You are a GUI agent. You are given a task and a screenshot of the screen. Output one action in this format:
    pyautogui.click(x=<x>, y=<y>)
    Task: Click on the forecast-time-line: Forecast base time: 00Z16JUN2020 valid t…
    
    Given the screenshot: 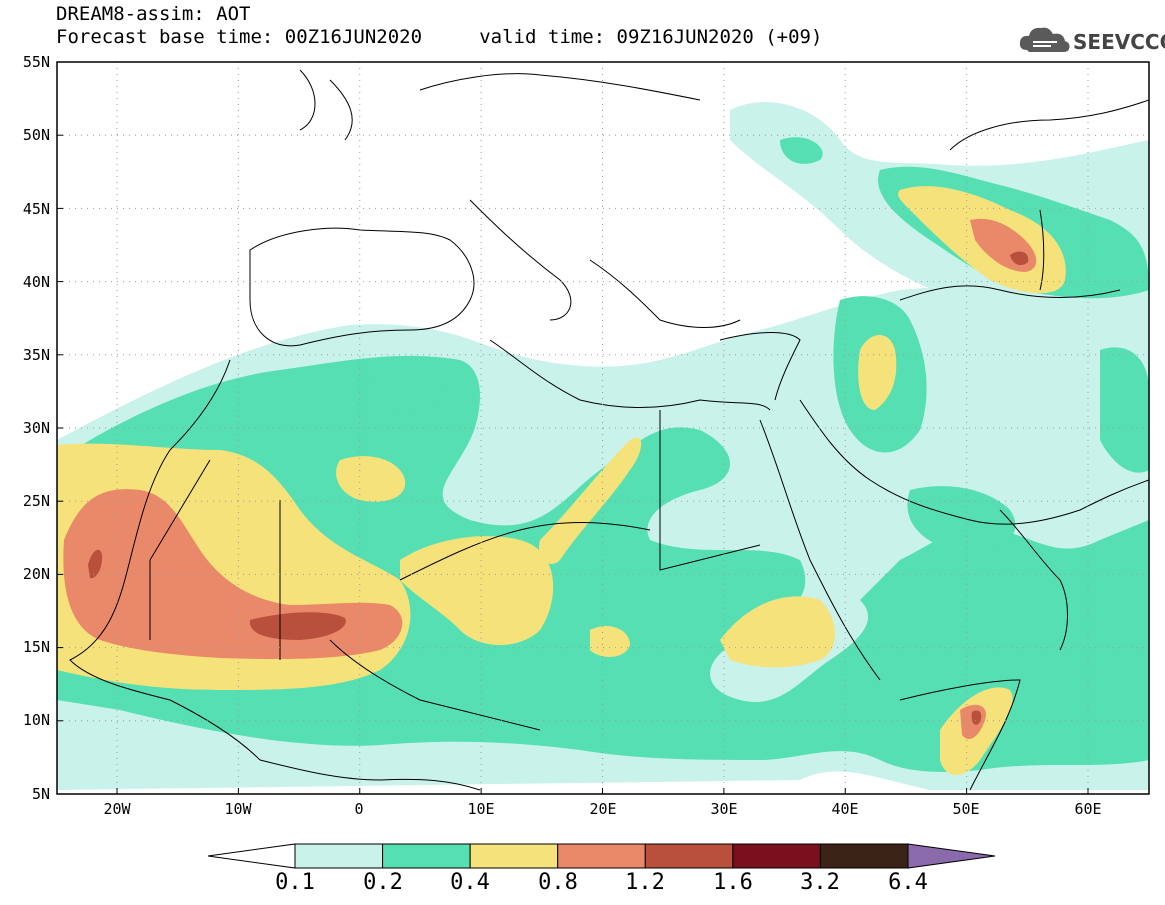 What is the action you would take?
    pyautogui.click(x=439, y=37)
    